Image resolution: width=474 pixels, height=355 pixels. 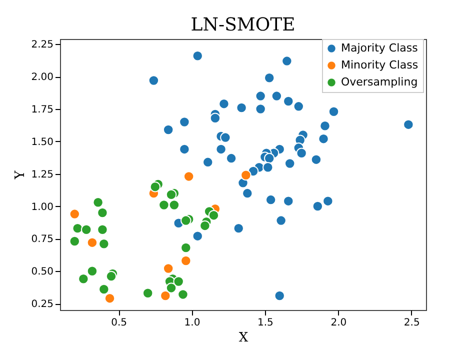 What do you see at coordinates (20, 175) in the screenshot?
I see `y-axis-title: Y` at bounding box center [20, 175].